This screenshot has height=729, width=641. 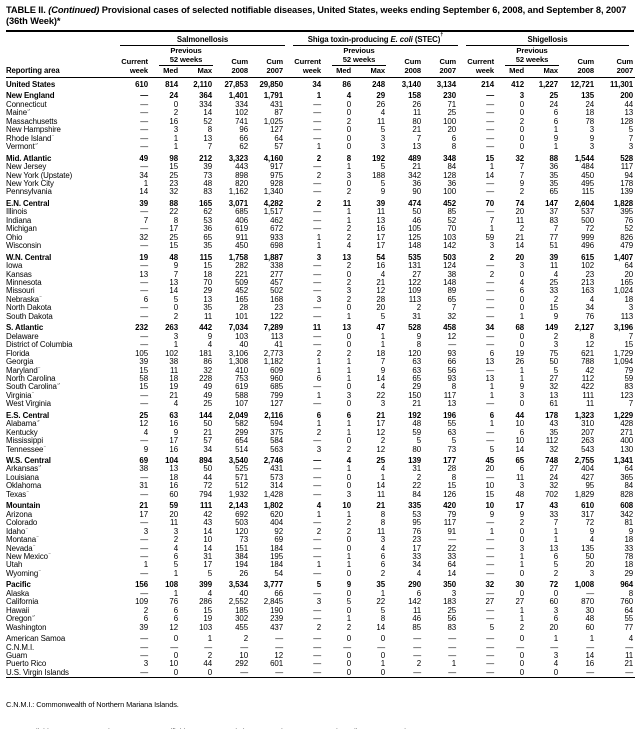 What do you see at coordinates (380, 395) in the screenshot?
I see `value-cell: 22` at bounding box center [380, 395].